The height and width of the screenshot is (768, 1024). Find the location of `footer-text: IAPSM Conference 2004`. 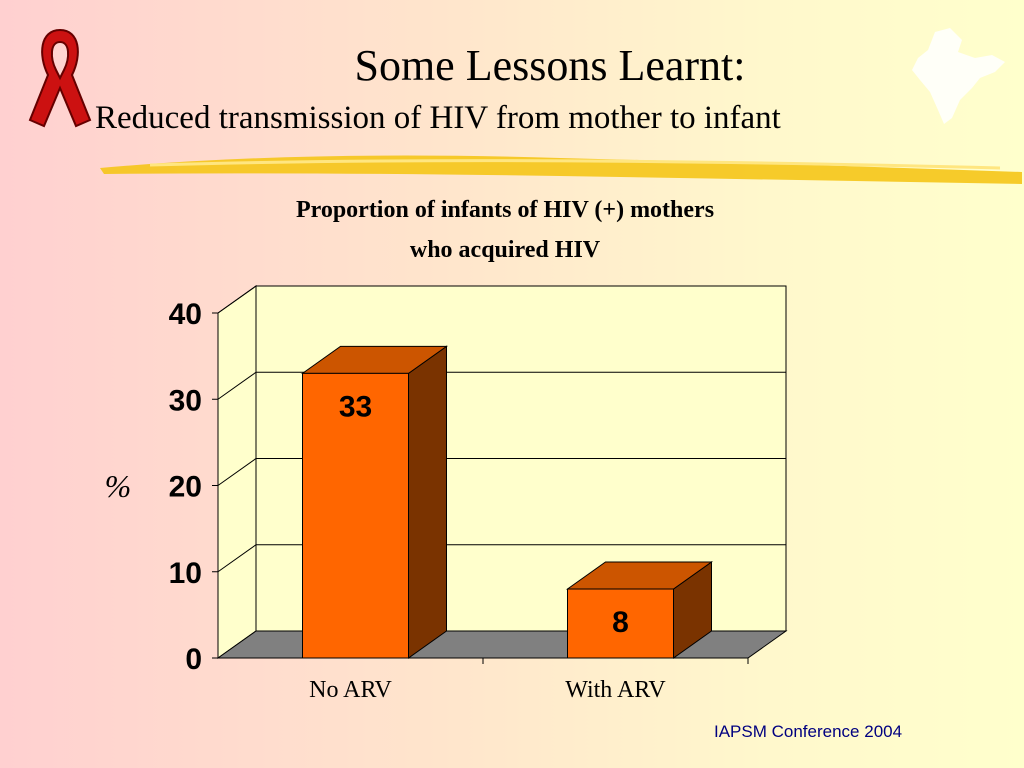

footer-text: IAPSM Conference 2004 is located at coordinates (808, 731).